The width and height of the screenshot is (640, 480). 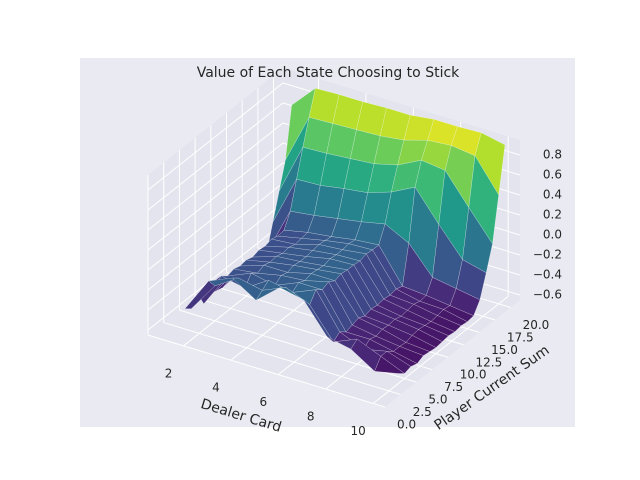 I want to click on y-tick-label: 7.5, so click(x=453, y=387).